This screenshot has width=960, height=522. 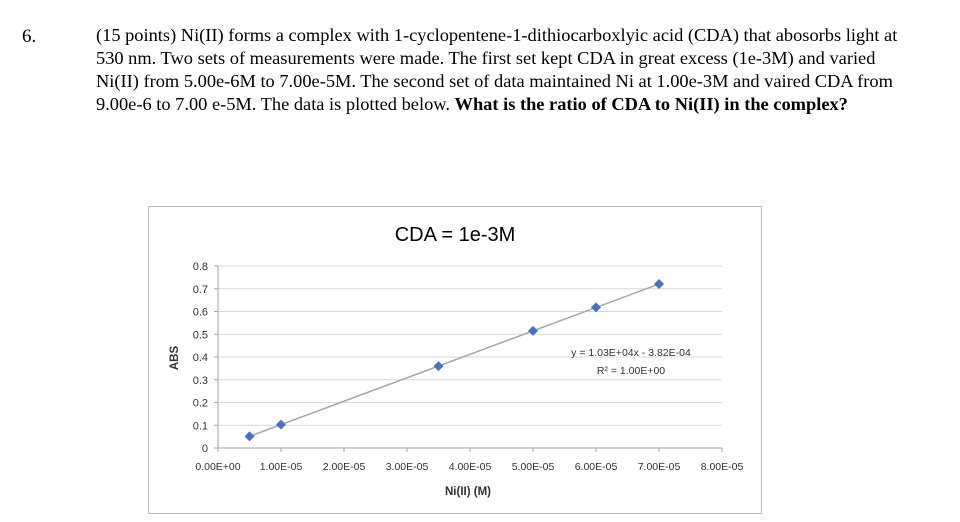 What do you see at coordinates (200, 290) in the screenshot?
I see `y-tick-label: 0.7` at bounding box center [200, 290].